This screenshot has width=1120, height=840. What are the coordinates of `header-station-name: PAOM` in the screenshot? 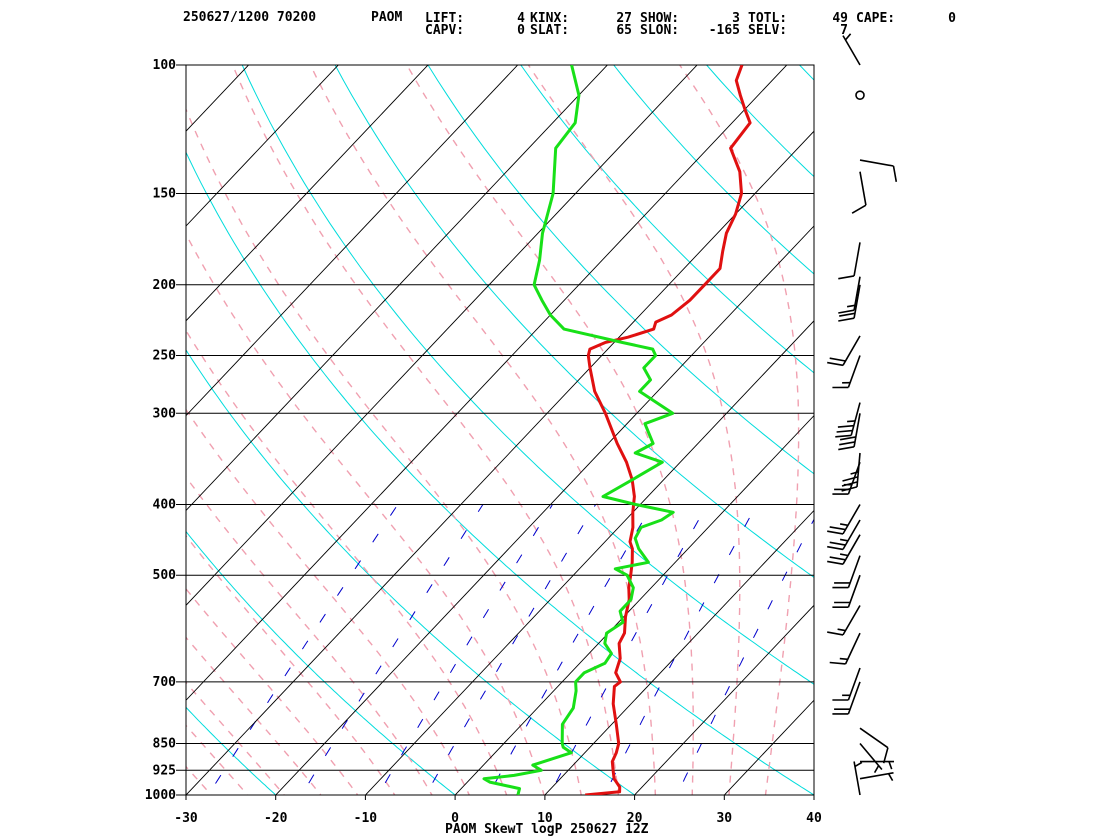 It's located at (387, 17).